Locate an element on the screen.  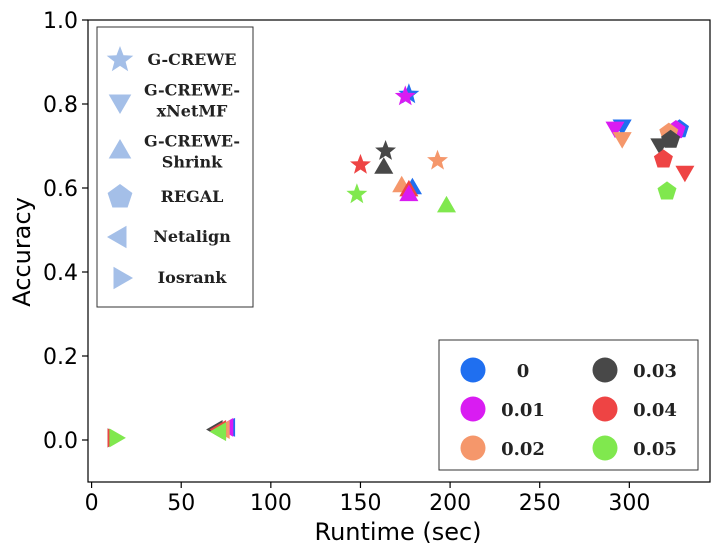
y-tick-label: 0.4 is located at coordinates (60, 273).